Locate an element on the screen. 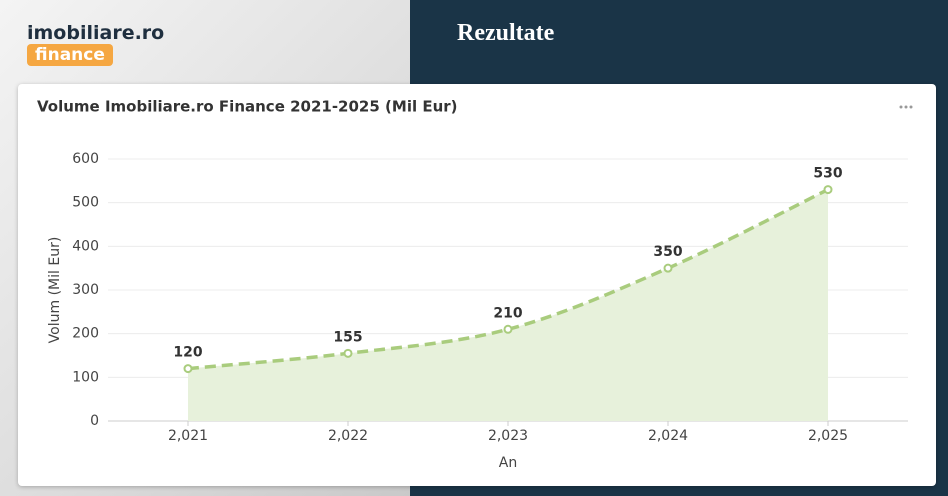 Image resolution: width=948 pixels, height=496 pixels. data-label: 210 is located at coordinates (507, 313).